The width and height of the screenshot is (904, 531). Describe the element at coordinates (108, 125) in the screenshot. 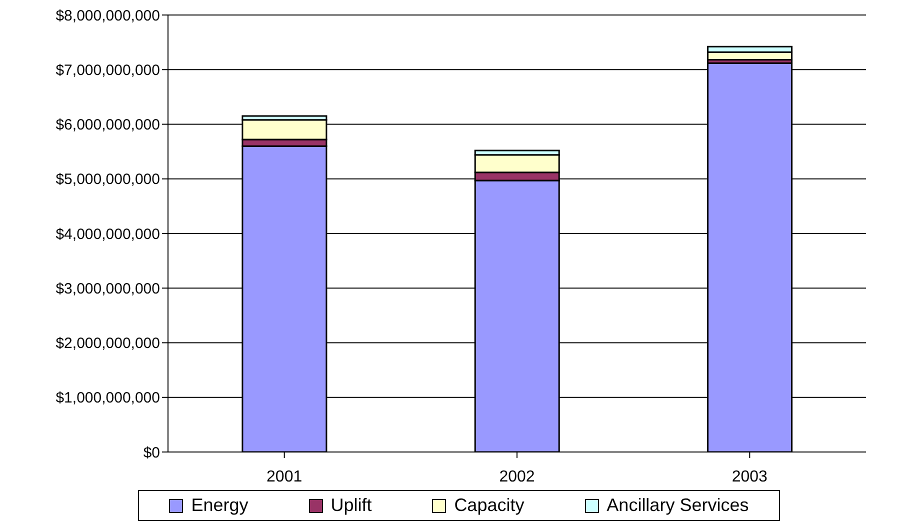

I see `y-tick-label: $6,000,000,000` at that location.